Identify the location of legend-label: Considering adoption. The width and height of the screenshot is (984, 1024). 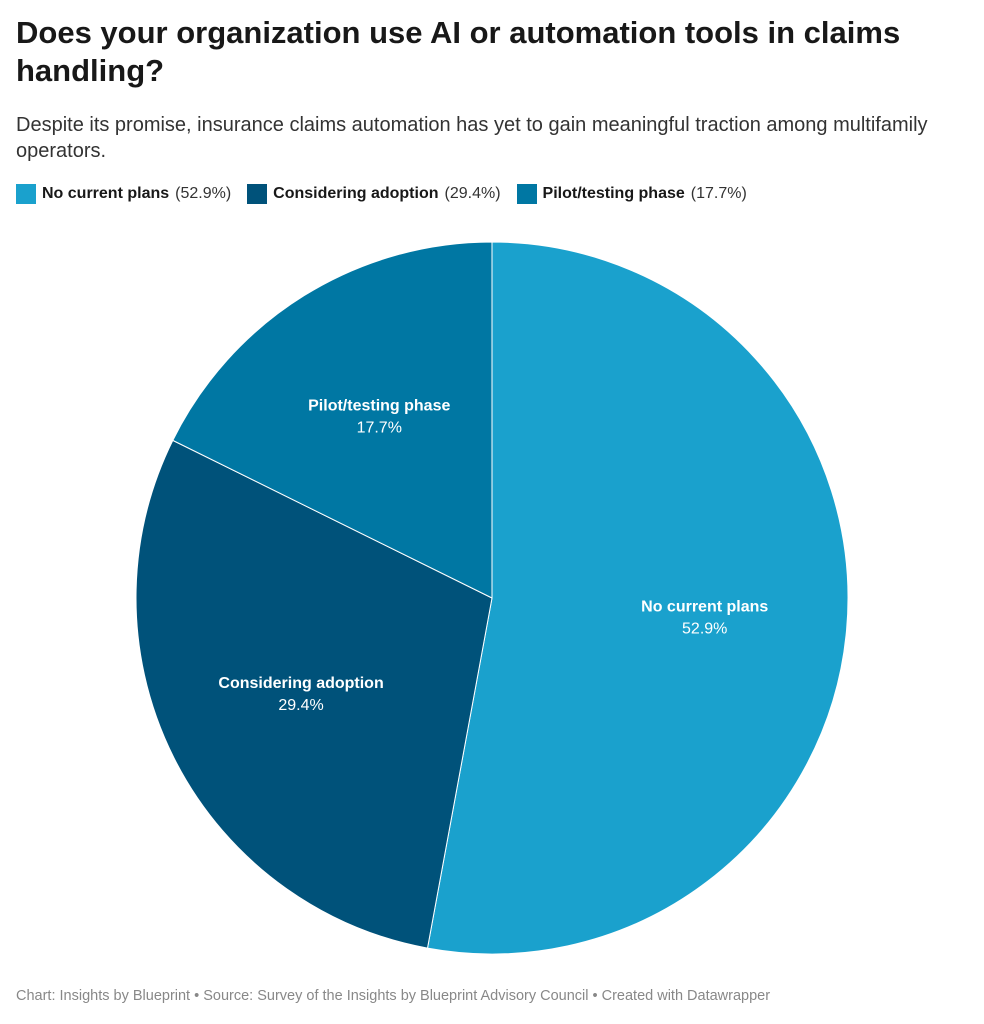
(356, 193).